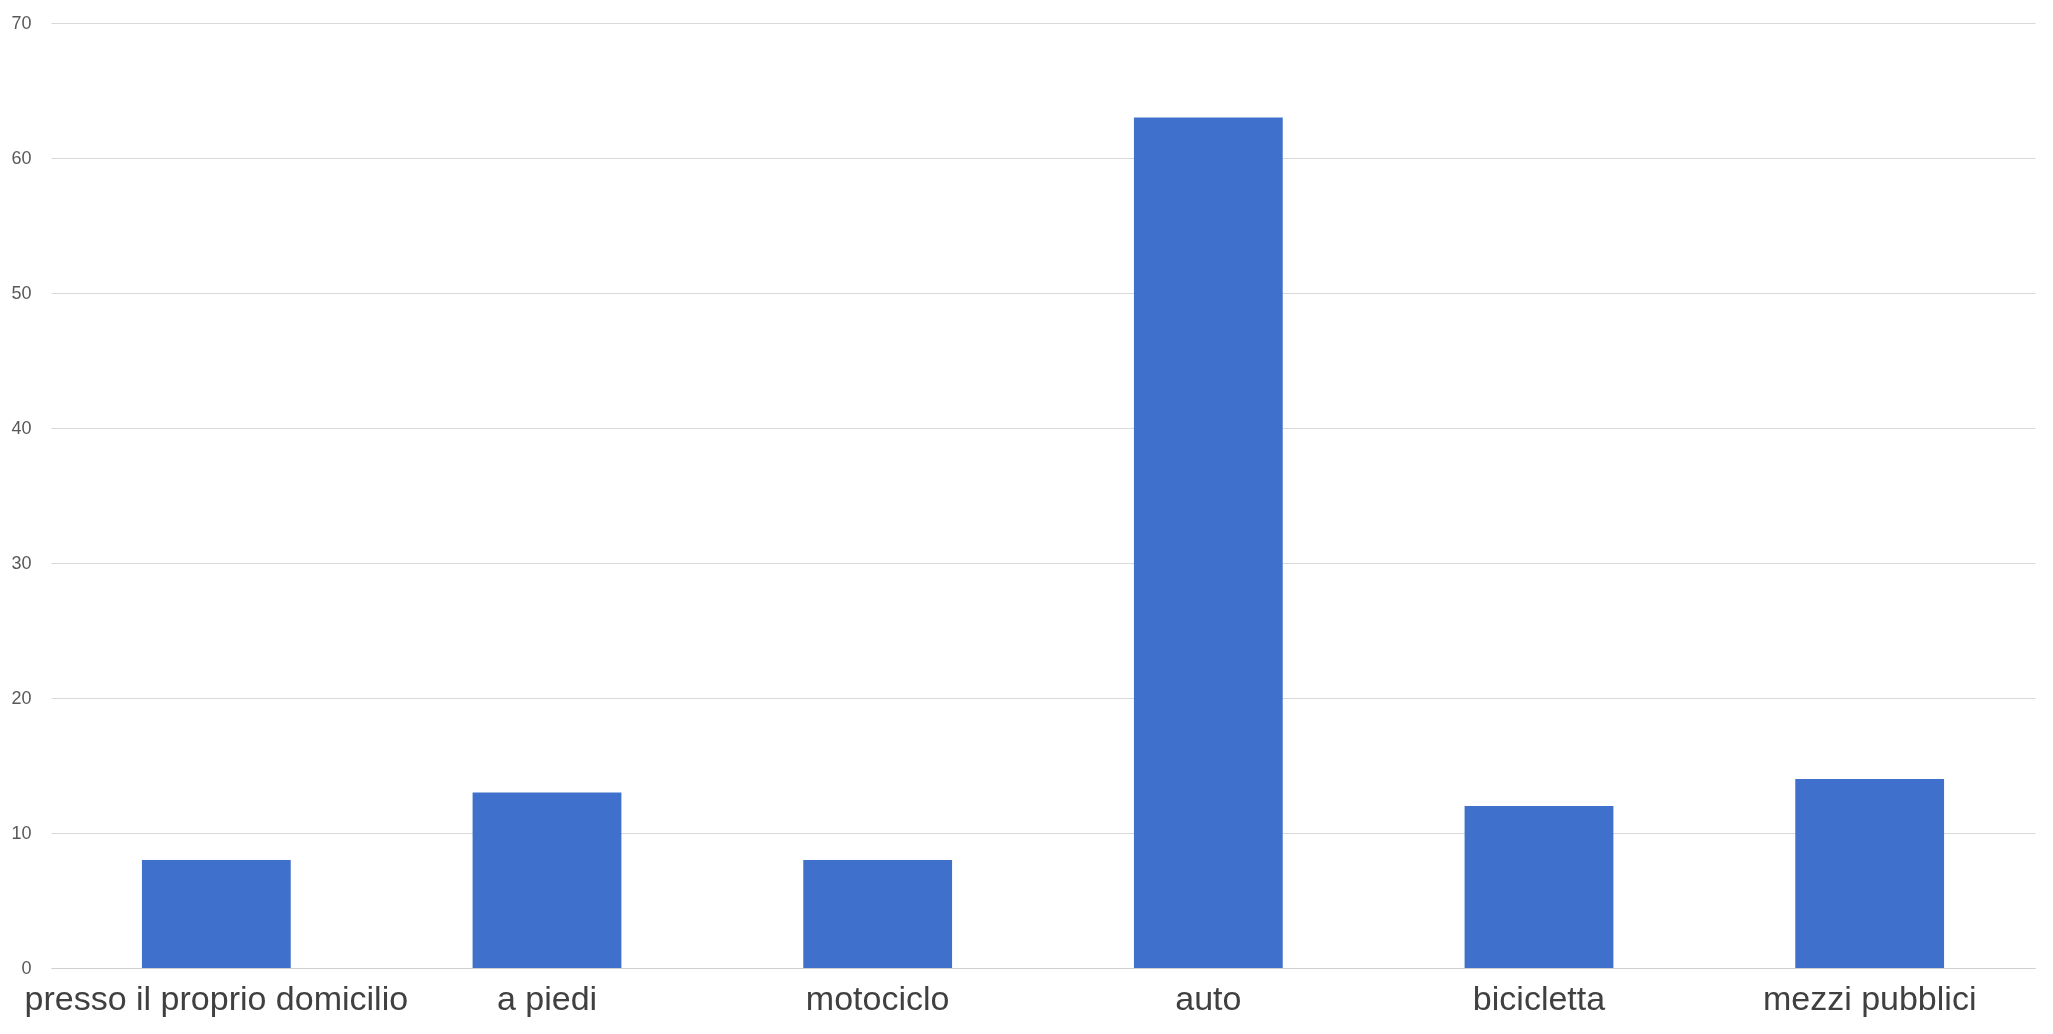 The width and height of the screenshot is (2053, 1034). Describe the element at coordinates (26, 967) in the screenshot. I see `y-tick-label: 0` at that location.